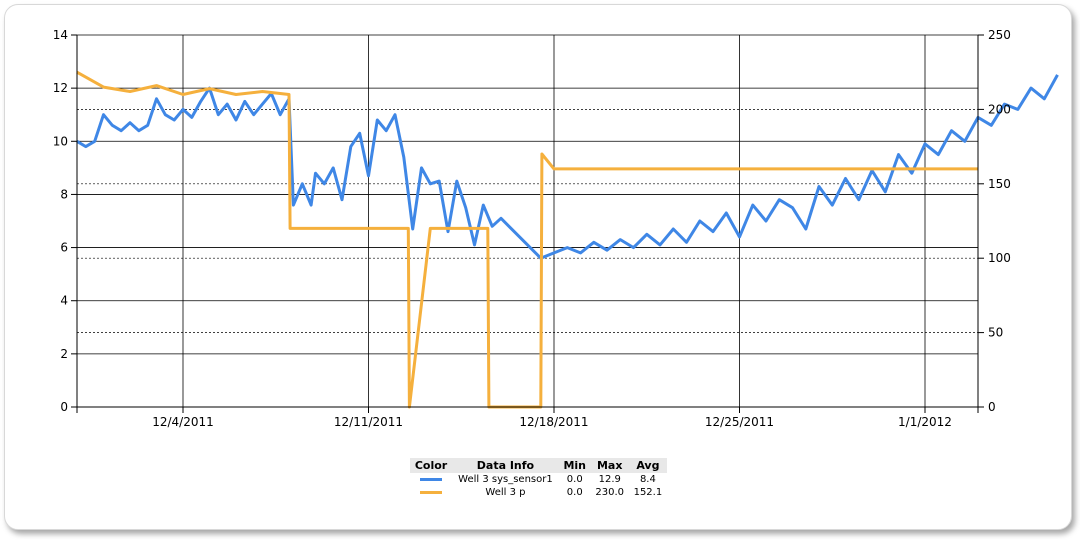 This screenshot has width=1080, height=540. What do you see at coordinates (609, 479) in the screenshot?
I see `legend-max: 12.9` at bounding box center [609, 479].